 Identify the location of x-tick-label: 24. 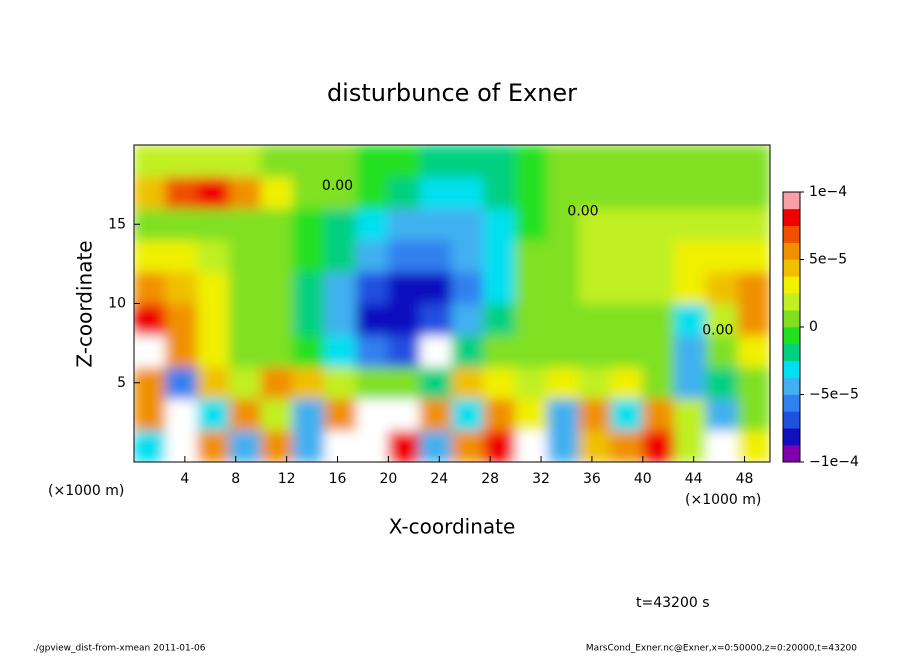
(439, 479).